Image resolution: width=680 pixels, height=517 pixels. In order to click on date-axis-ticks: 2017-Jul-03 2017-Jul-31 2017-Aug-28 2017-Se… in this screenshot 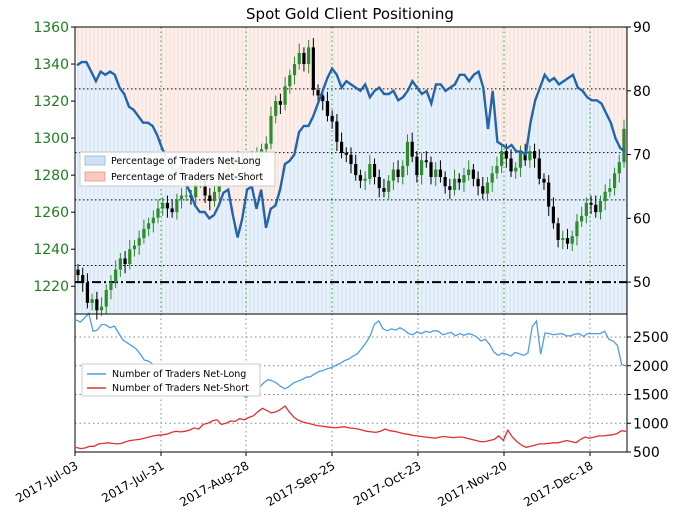, I will do `click(304, 480)`.